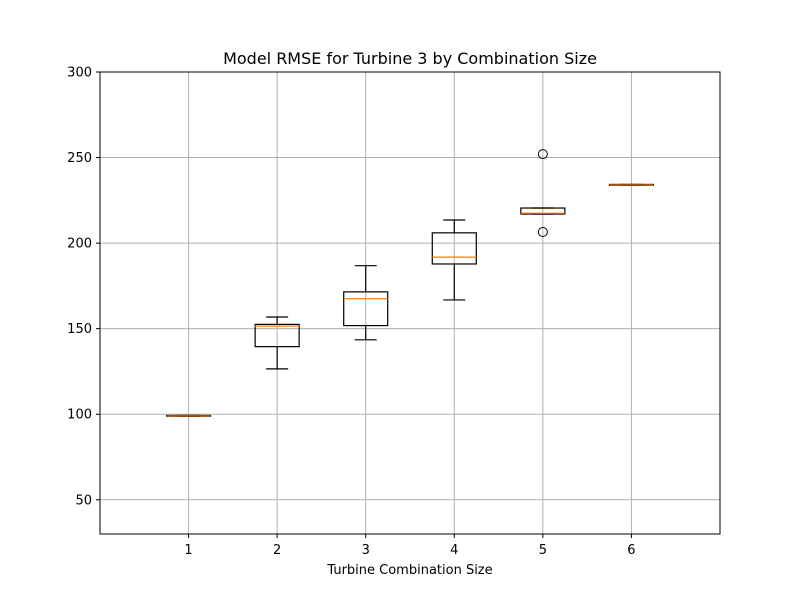 This screenshot has height=600, width=800. What do you see at coordinates (277, 550) in the screenshot?
I see `x-tick-label: 2` at bounding box center [277, 550].